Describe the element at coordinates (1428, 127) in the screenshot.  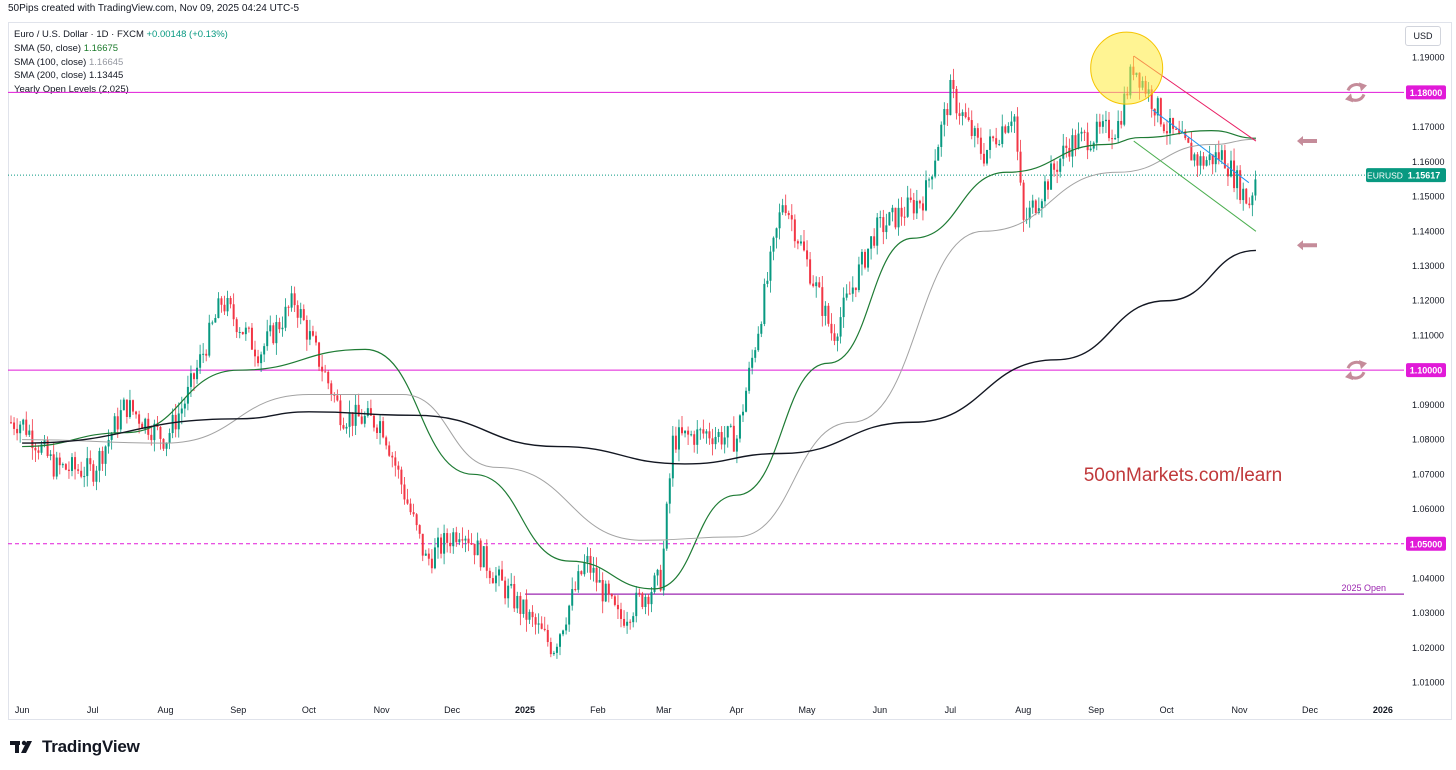
I see `y-tick-label: 1.17000` at that location.